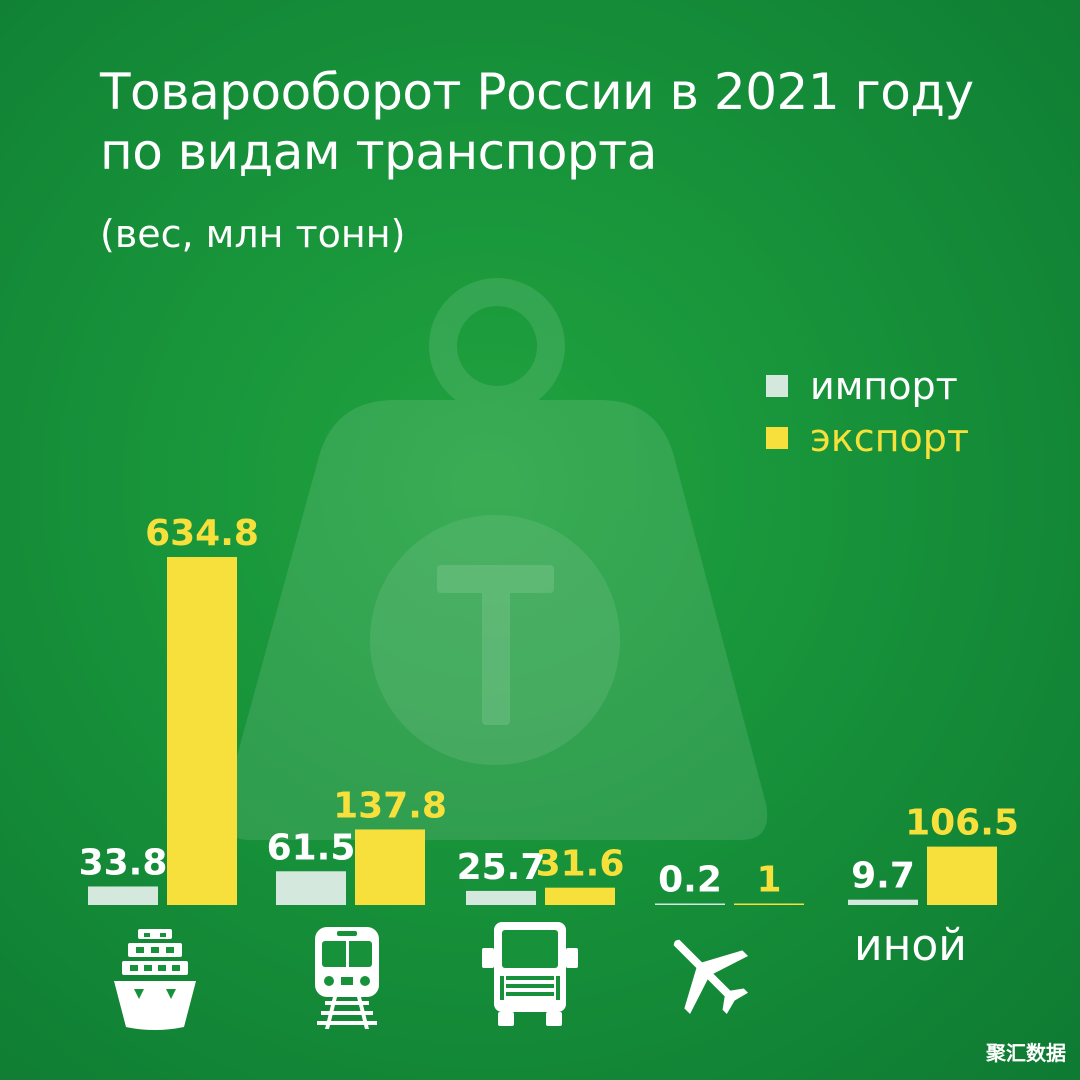 The image size is (1080, 1080). I want to click on bar-import-rail, so click(311, 888).